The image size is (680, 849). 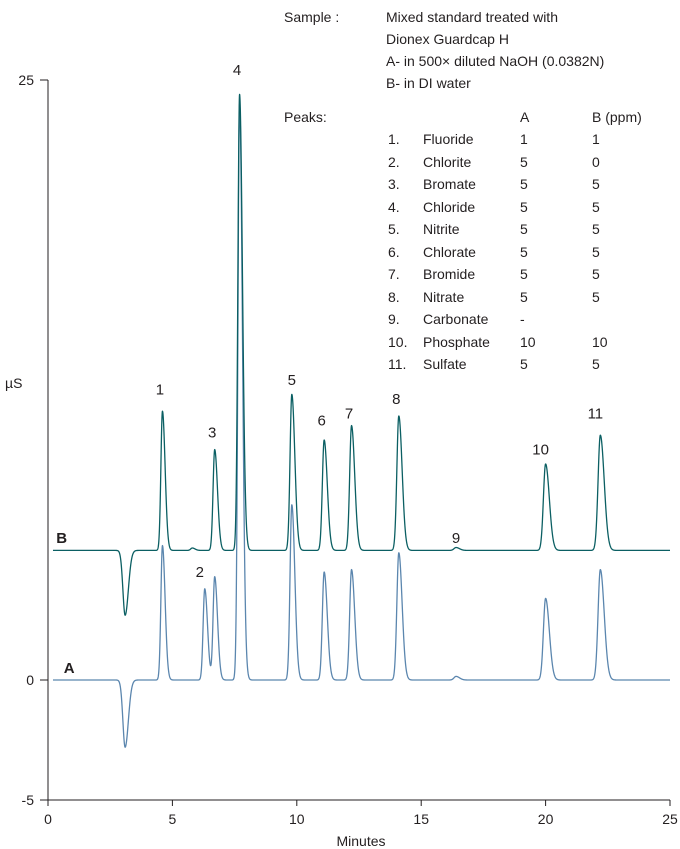 What do you see at coordinates (448, 139) in the screenshot?
I see `peak-row-name: Fluoride` at bounding box center [448, 139].